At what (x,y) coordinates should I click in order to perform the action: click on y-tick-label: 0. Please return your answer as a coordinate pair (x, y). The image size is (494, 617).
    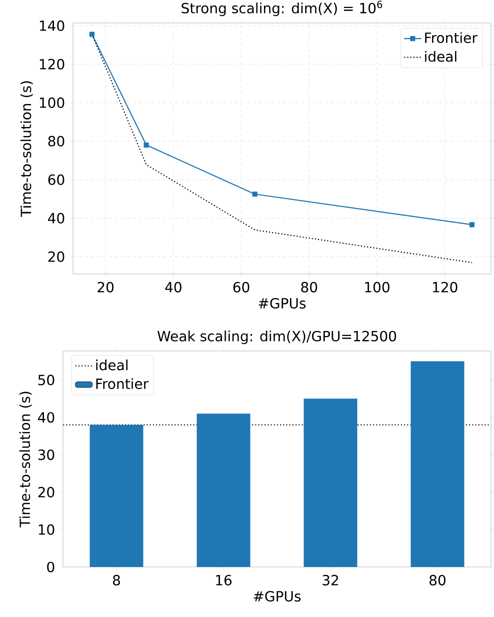
    Looking at the image, I should click on (50, 567).